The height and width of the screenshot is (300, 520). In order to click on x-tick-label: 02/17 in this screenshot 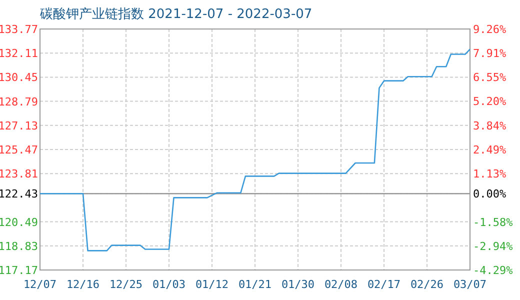, I will do `click(384, 284)`.